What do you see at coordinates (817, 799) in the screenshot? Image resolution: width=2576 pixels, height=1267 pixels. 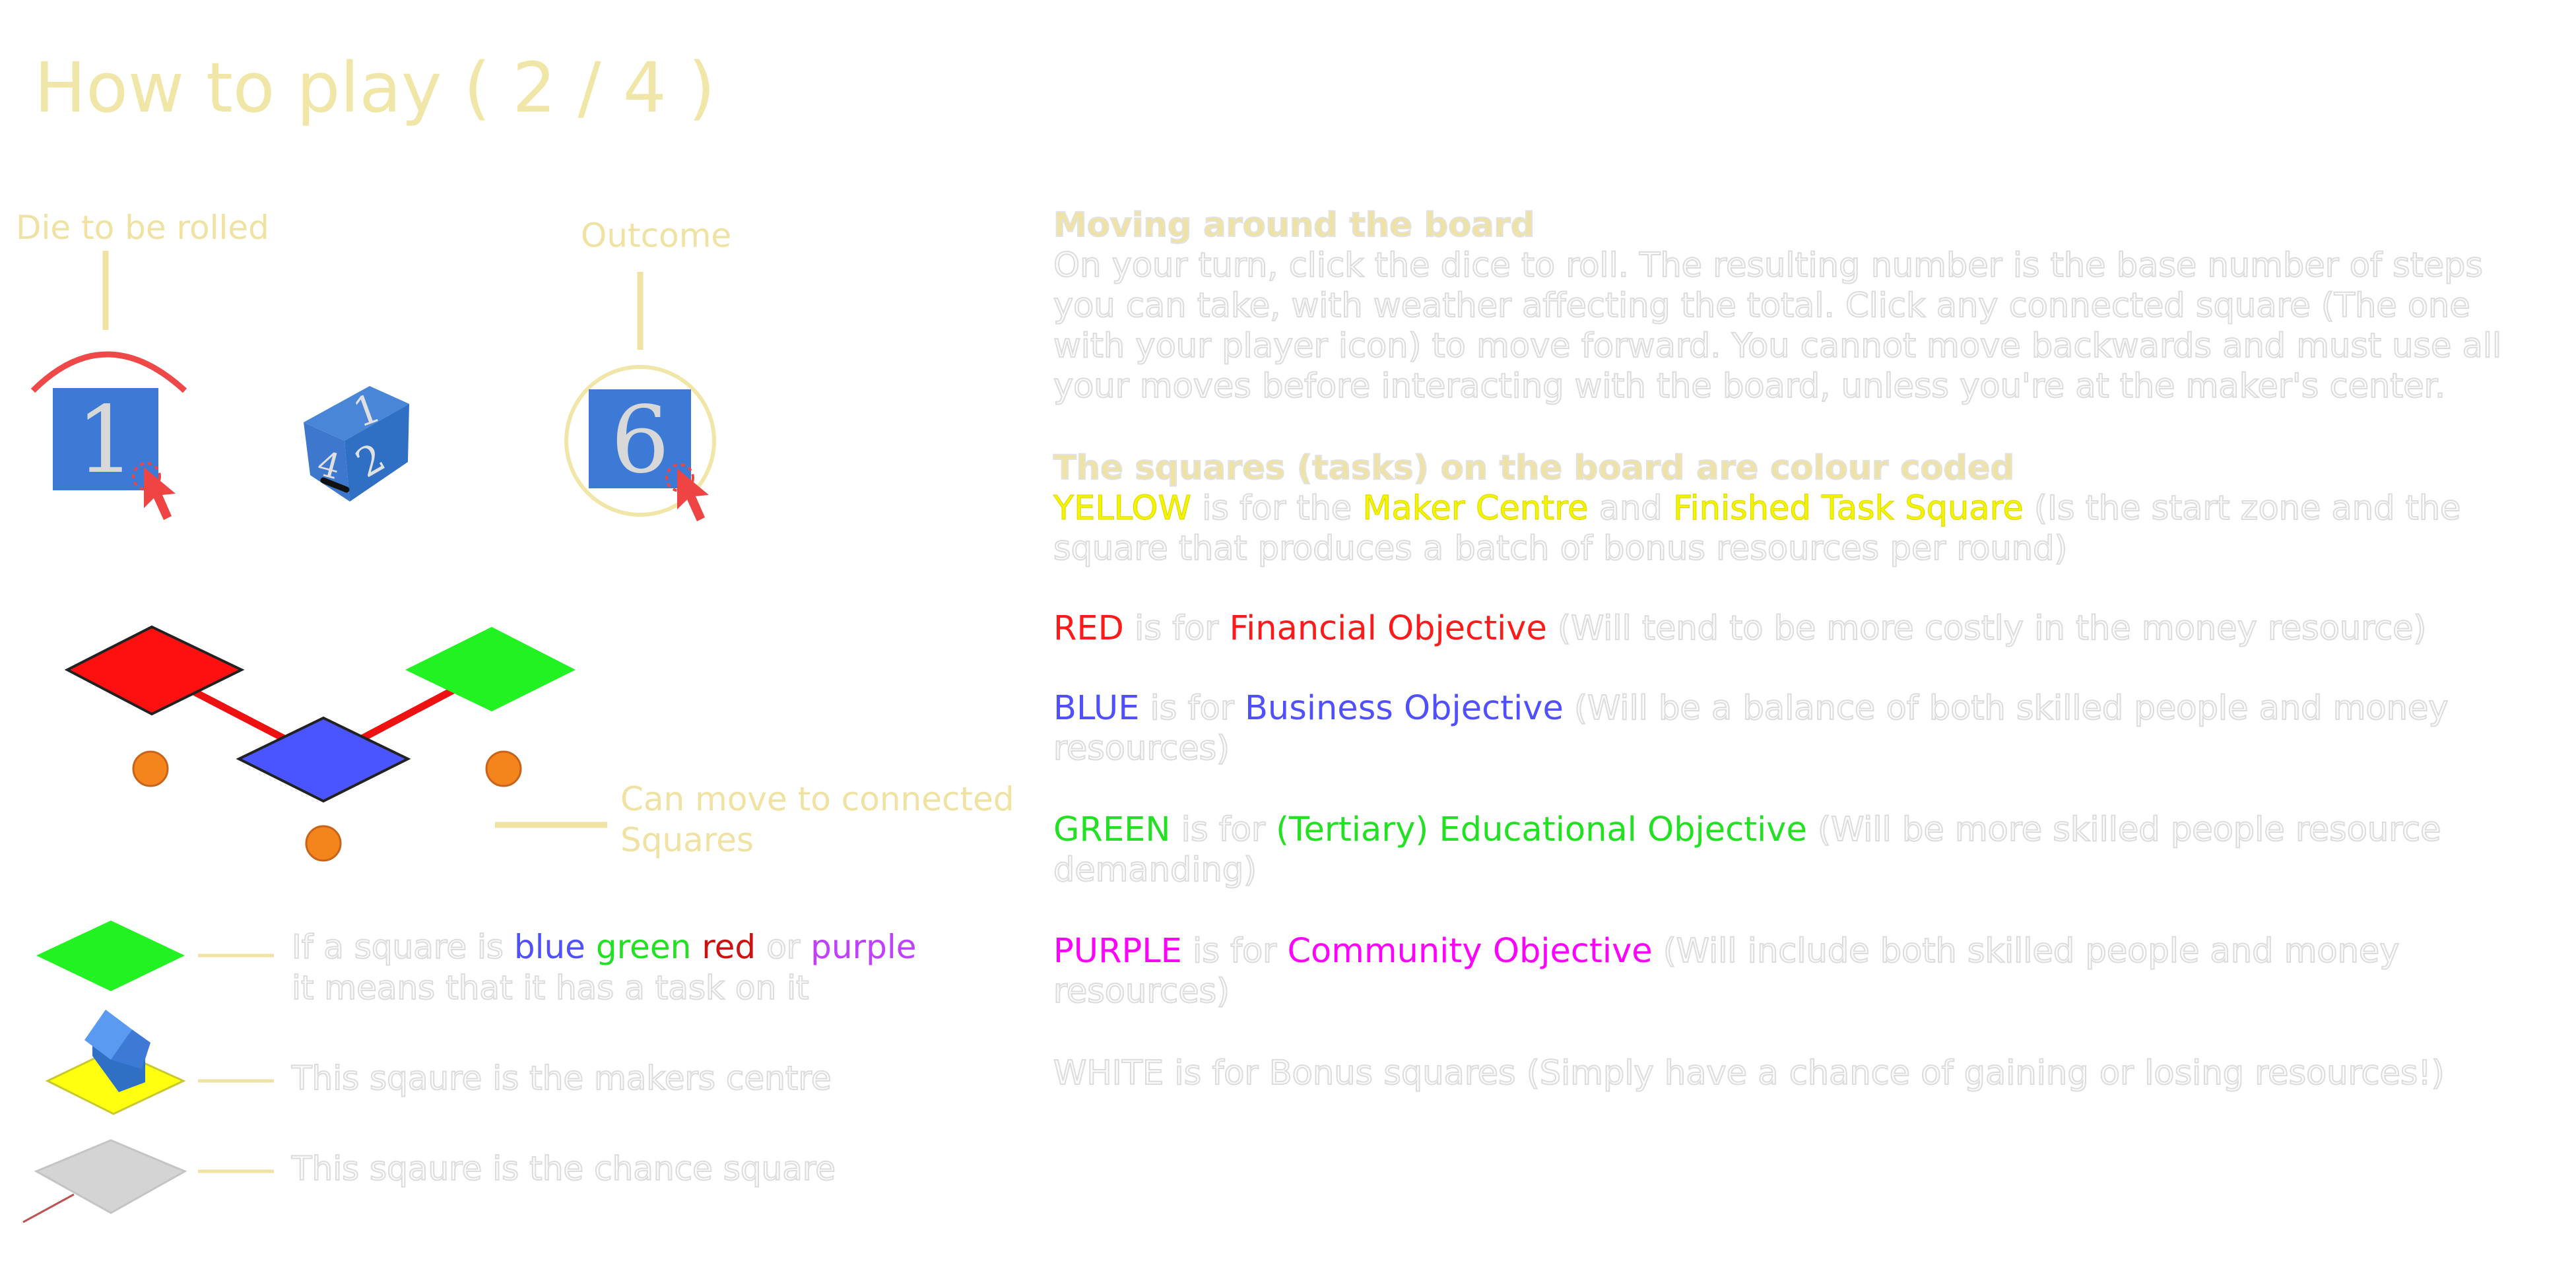 I see `connect-label-line1: Can move to connected` at bounding box center [817, 799].